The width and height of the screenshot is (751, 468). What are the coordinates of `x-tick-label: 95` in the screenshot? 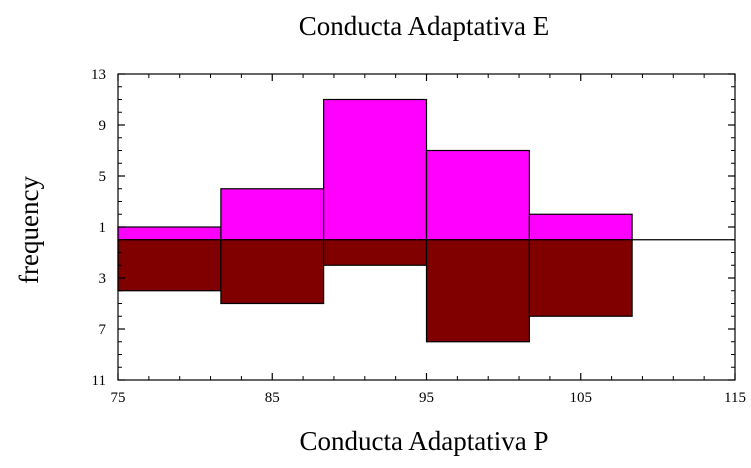 It's located at (426, 398).